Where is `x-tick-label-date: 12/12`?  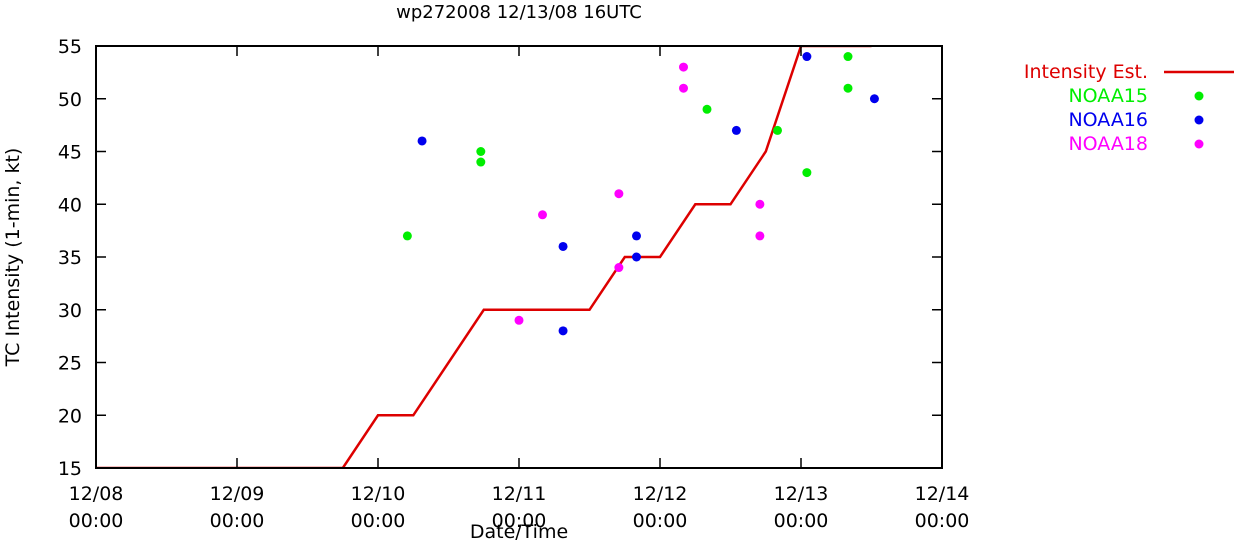
x-tick-label-date: 12/12 is located at coordinates (660, 494).